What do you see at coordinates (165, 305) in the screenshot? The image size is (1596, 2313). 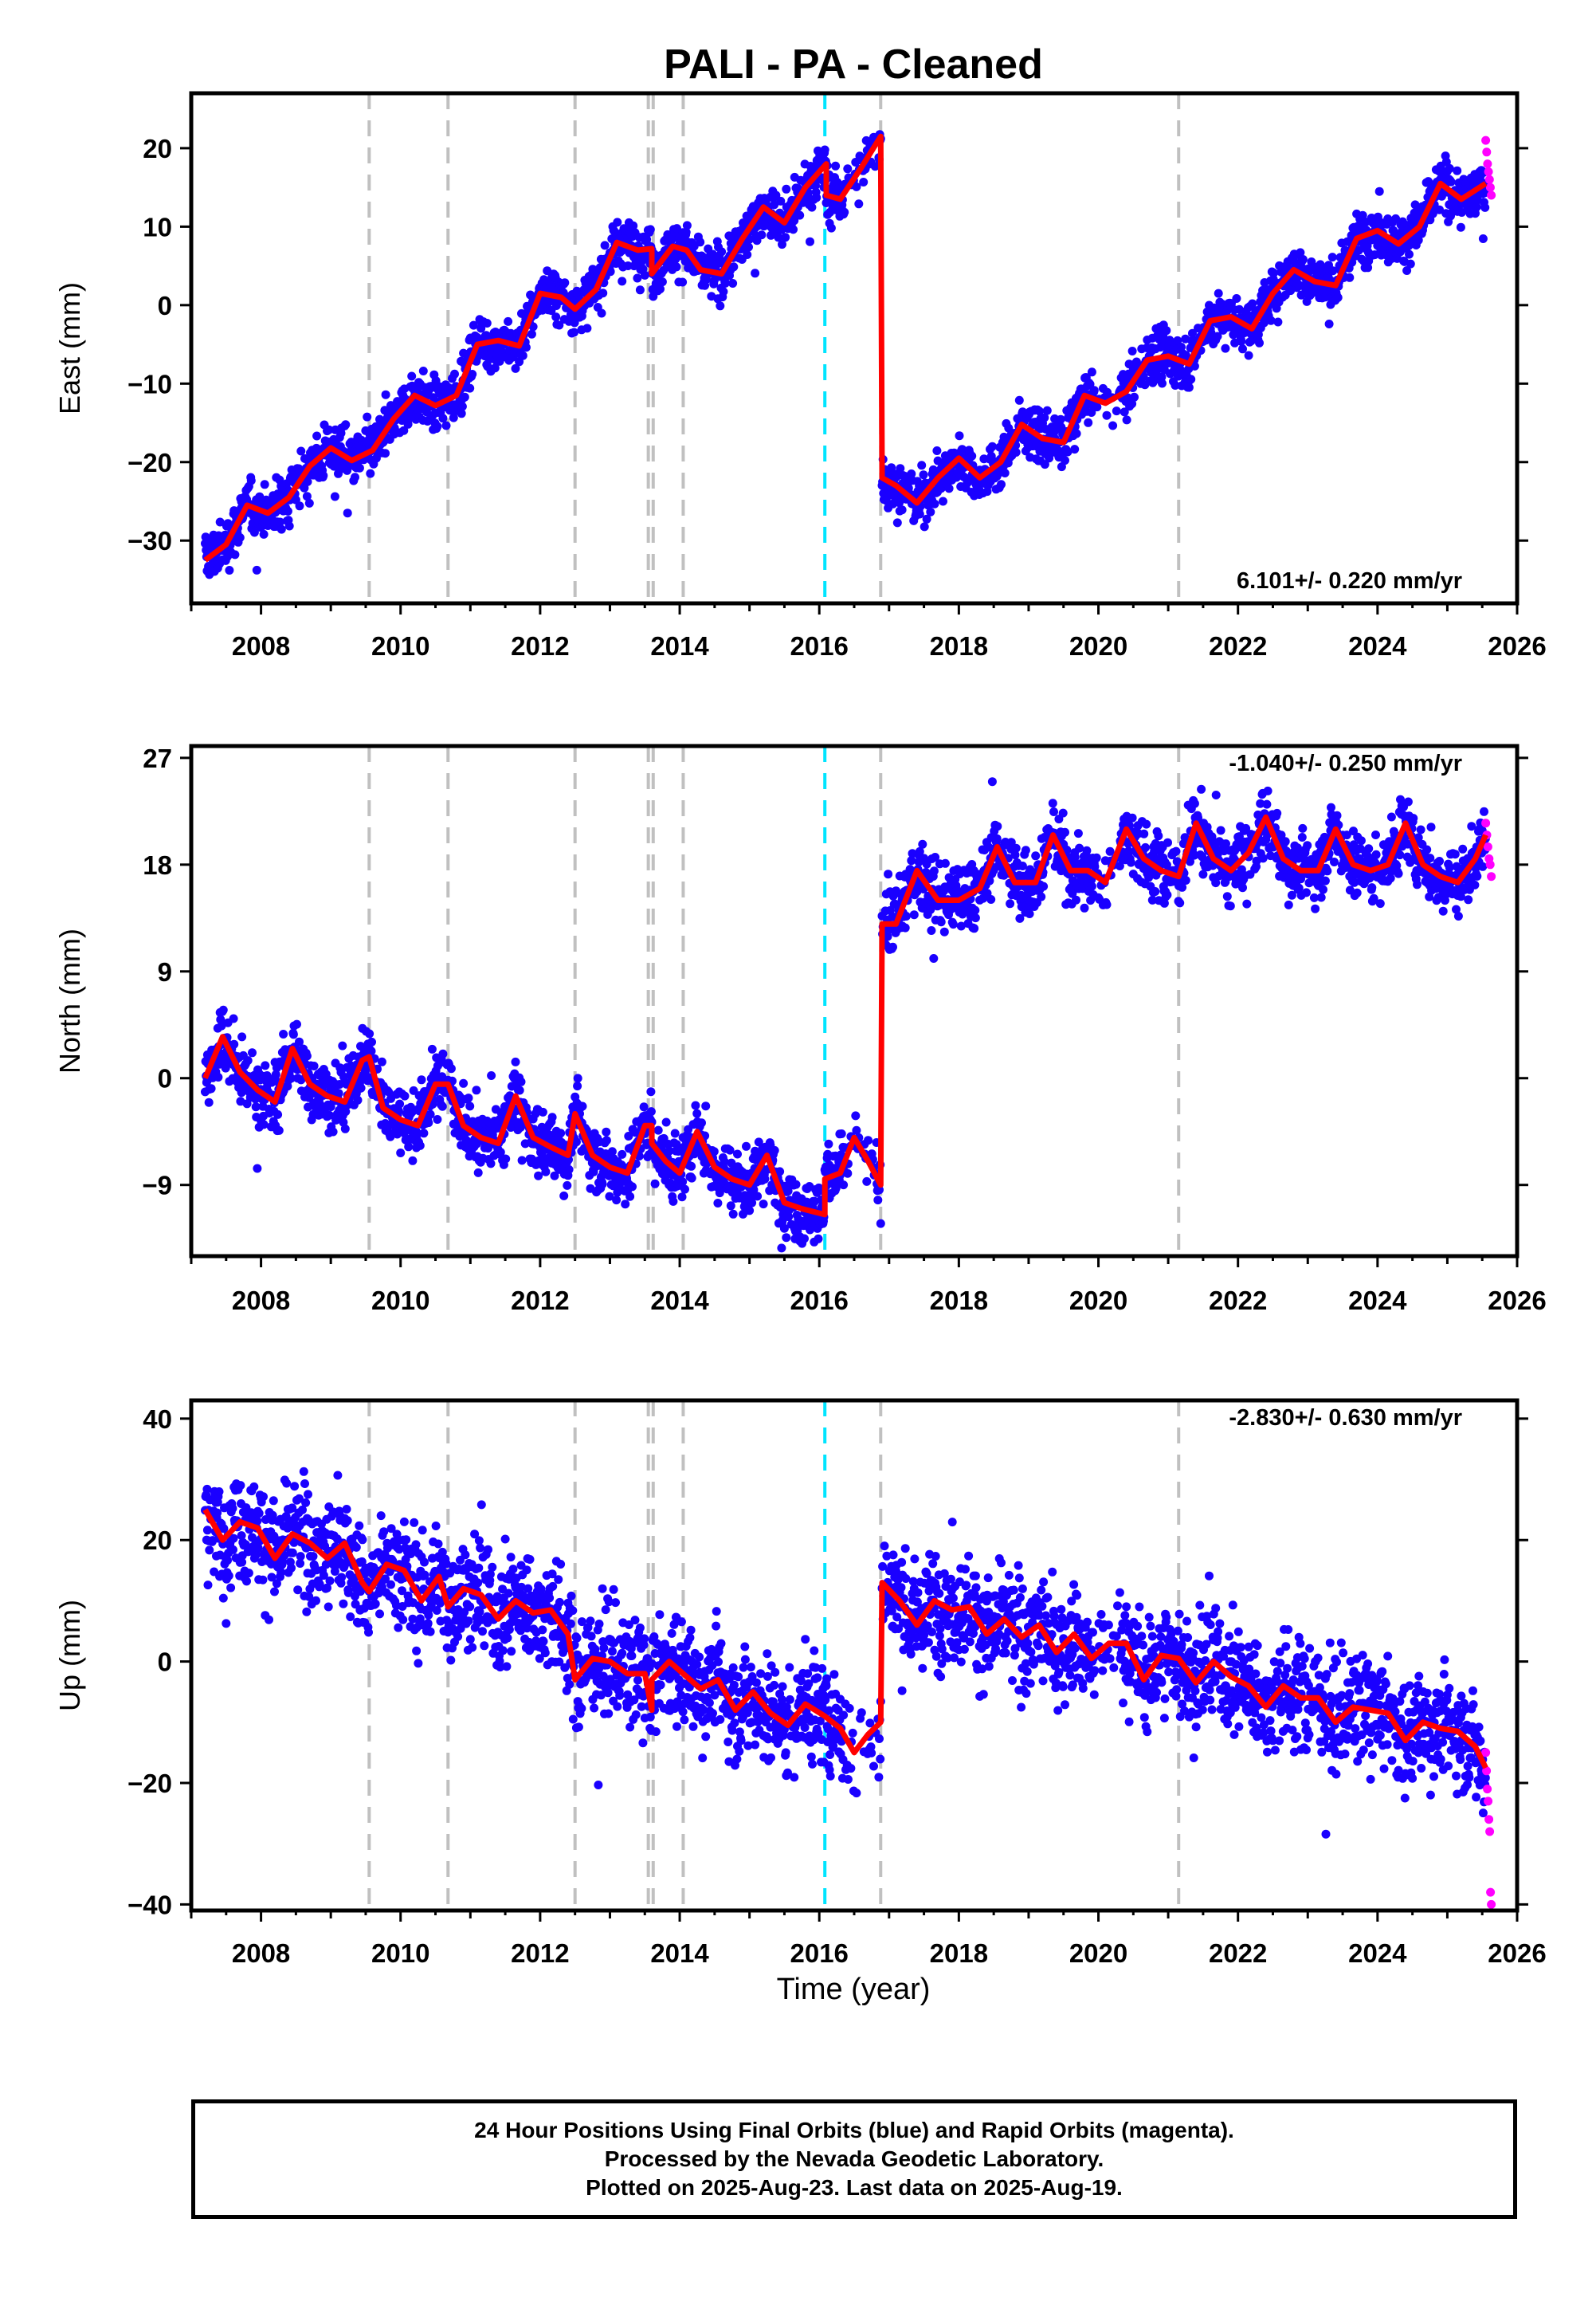 I see `y-tick-label: 0` at bounding box center [165, 305].